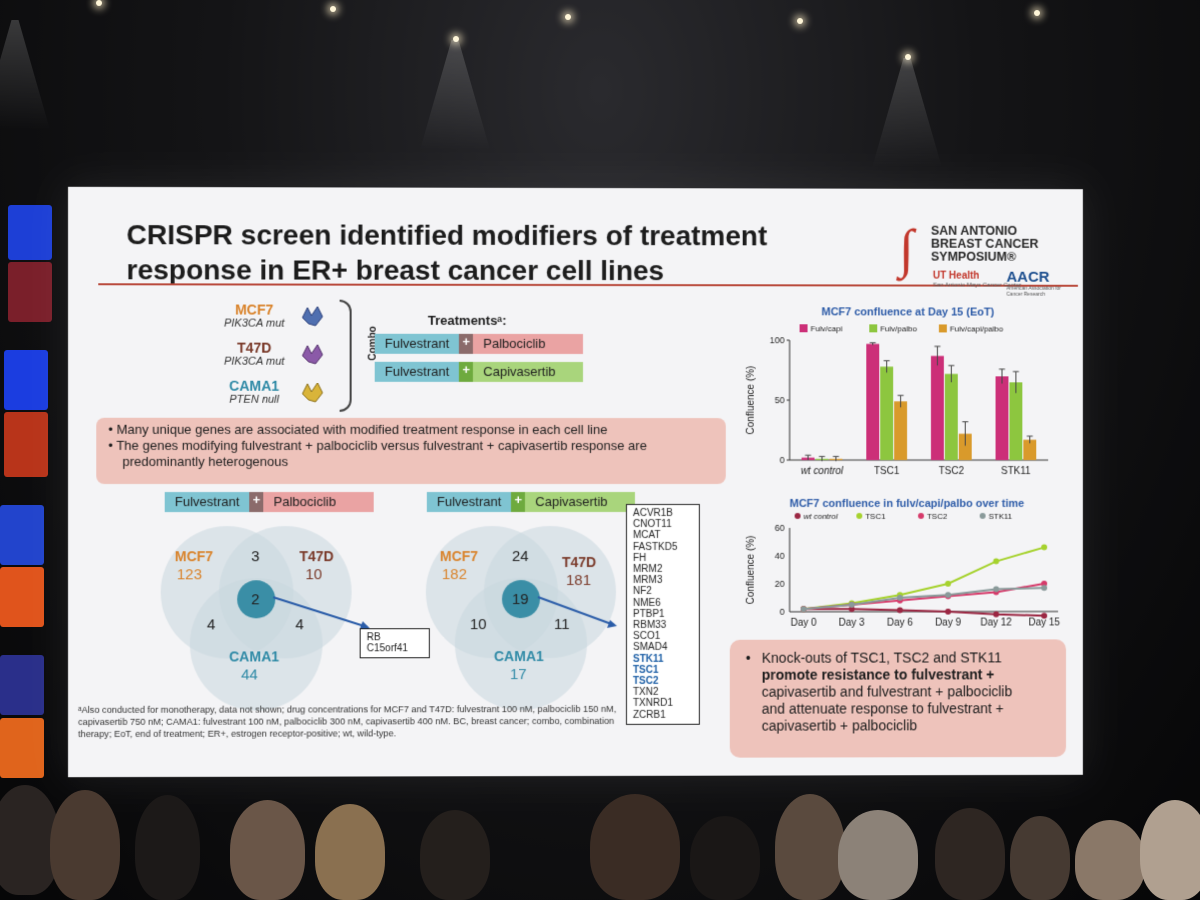 This screenshot has width=1200, height=900. What do you see at coordinates (887, 471) in the screenshot?
I see `x-tick-label: TSC1` at bounding box center [887, 471].